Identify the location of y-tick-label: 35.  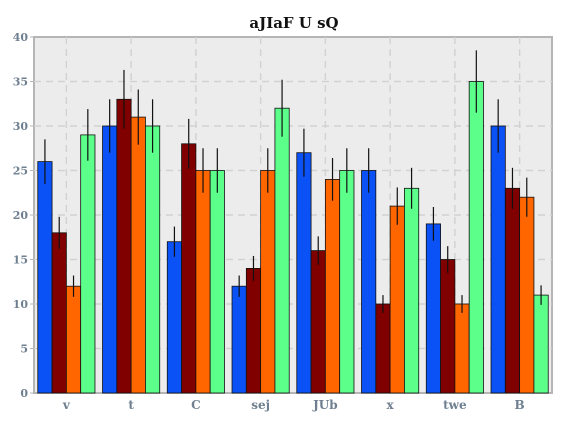
(20, 82).